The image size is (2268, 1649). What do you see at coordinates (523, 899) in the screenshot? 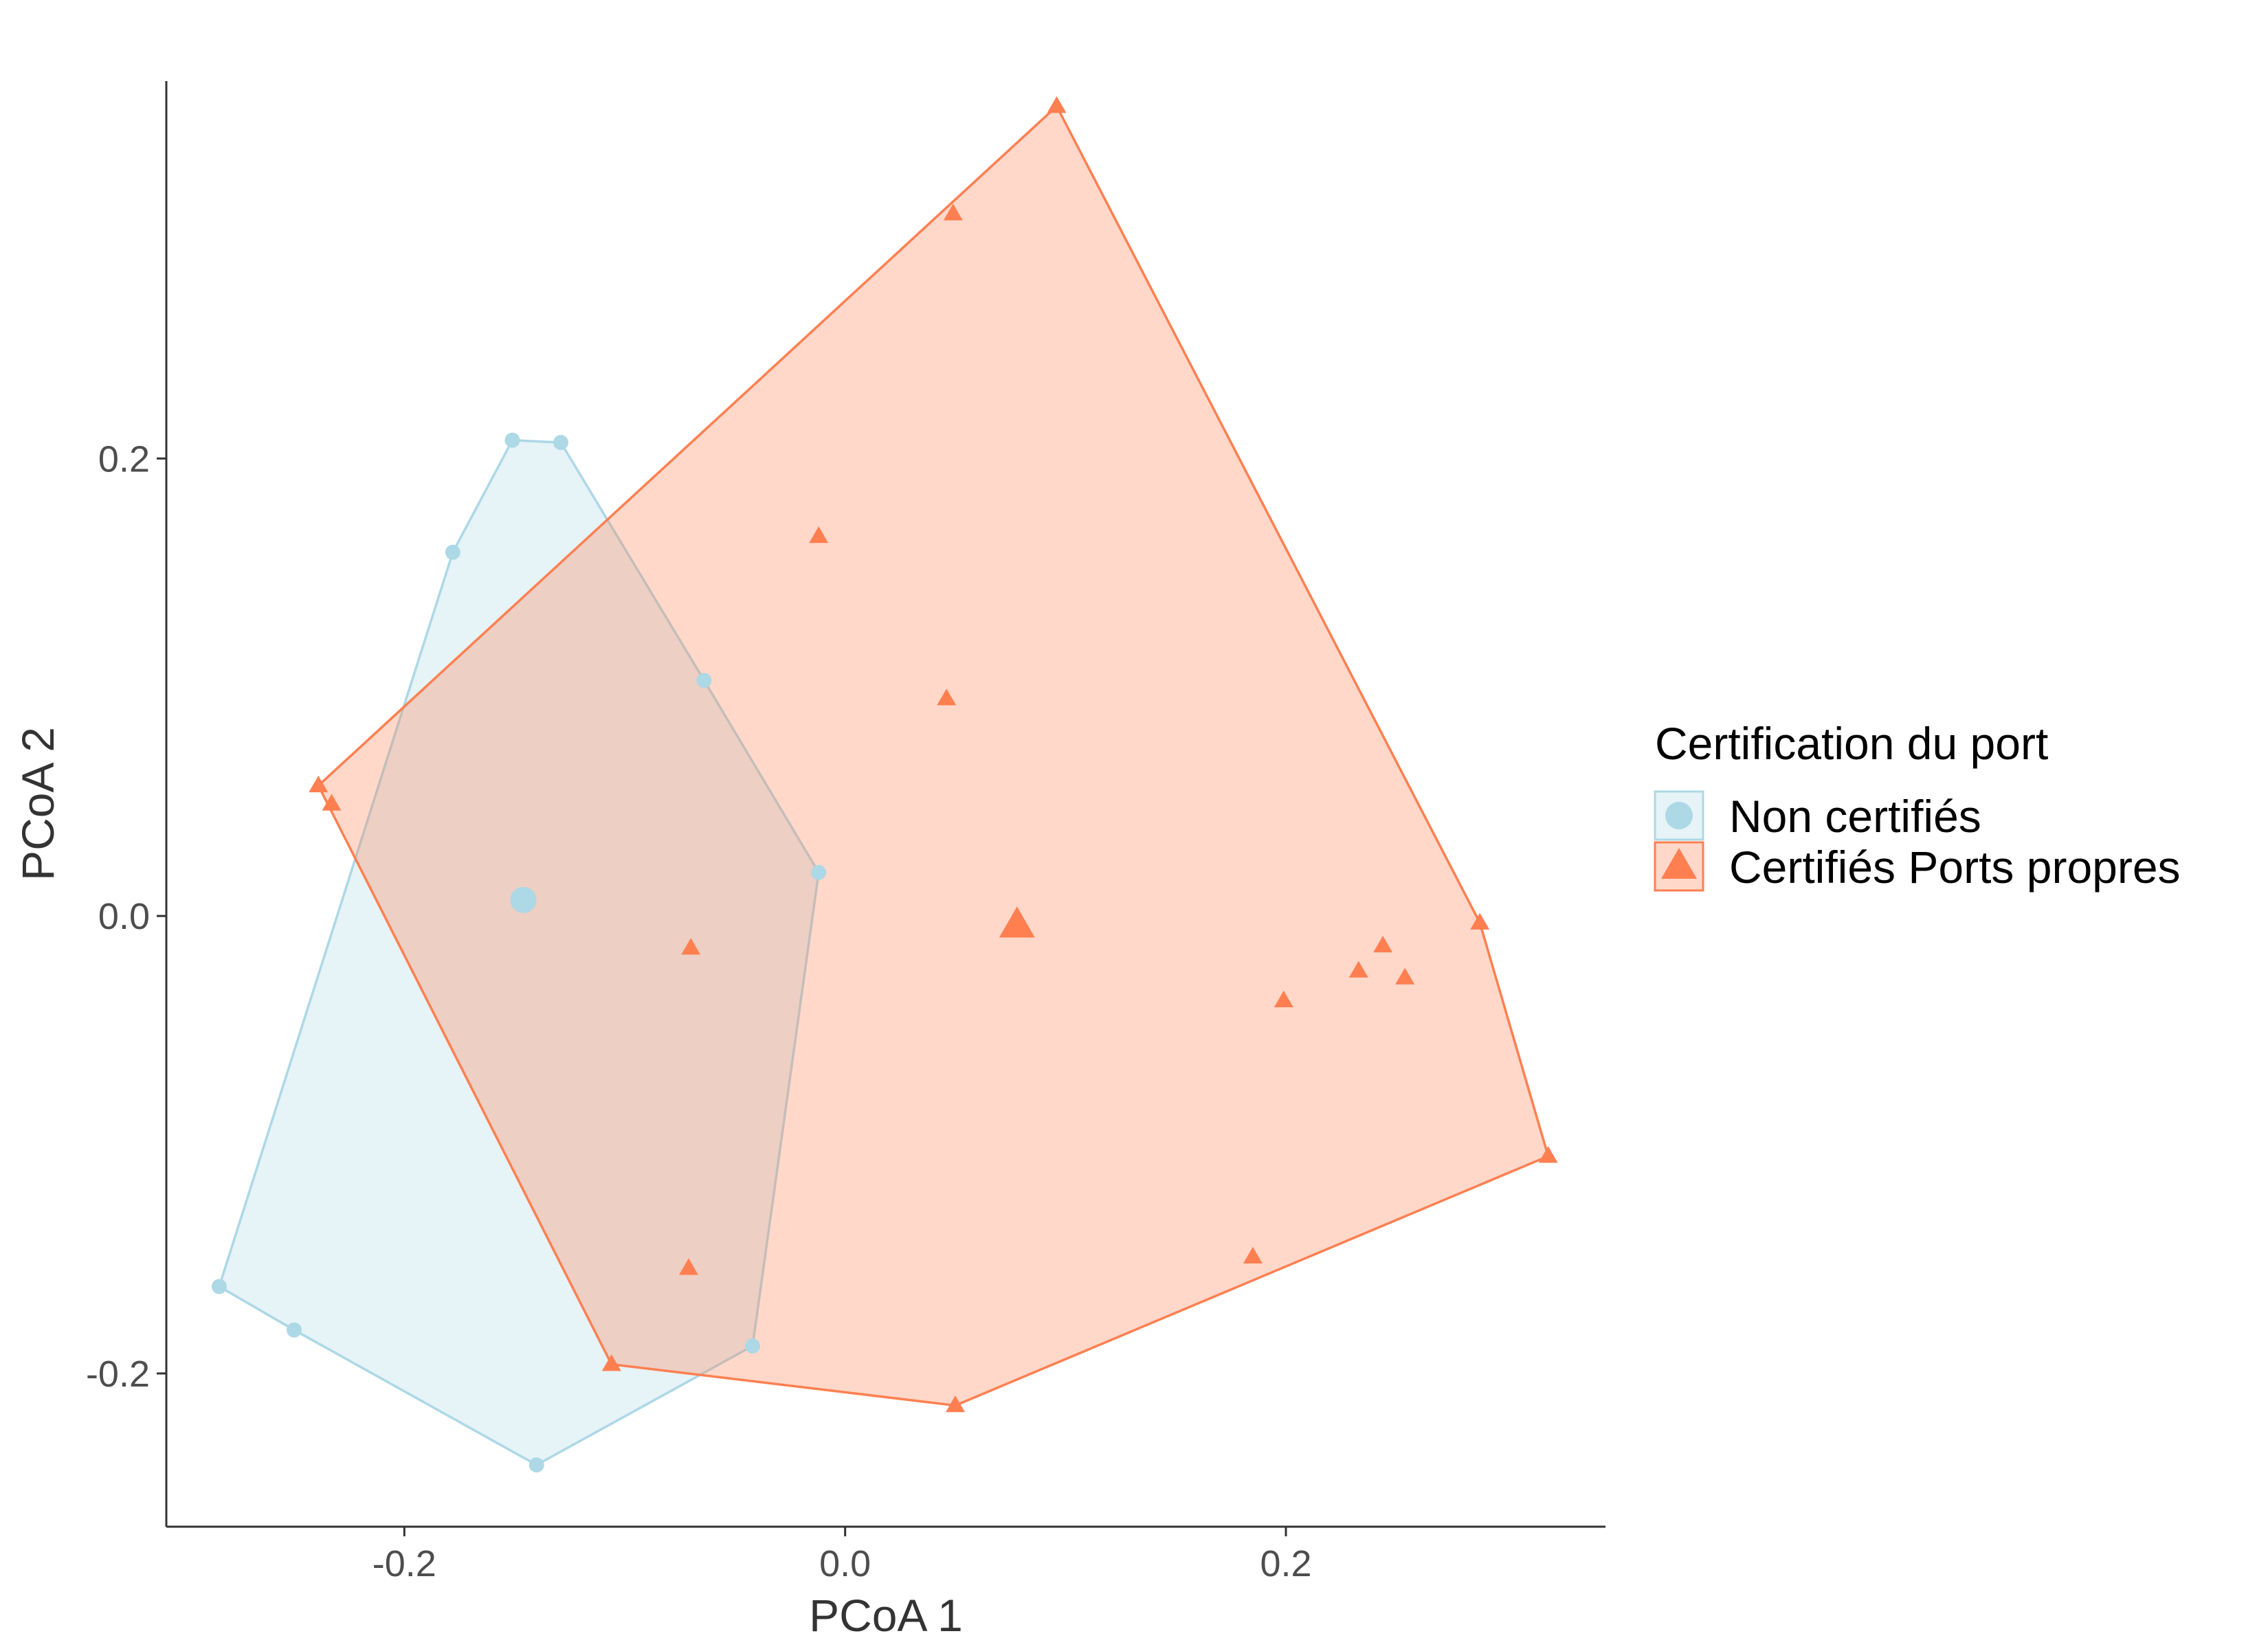
I see `centroid-non-certifies` at bounding box center [523, 899].